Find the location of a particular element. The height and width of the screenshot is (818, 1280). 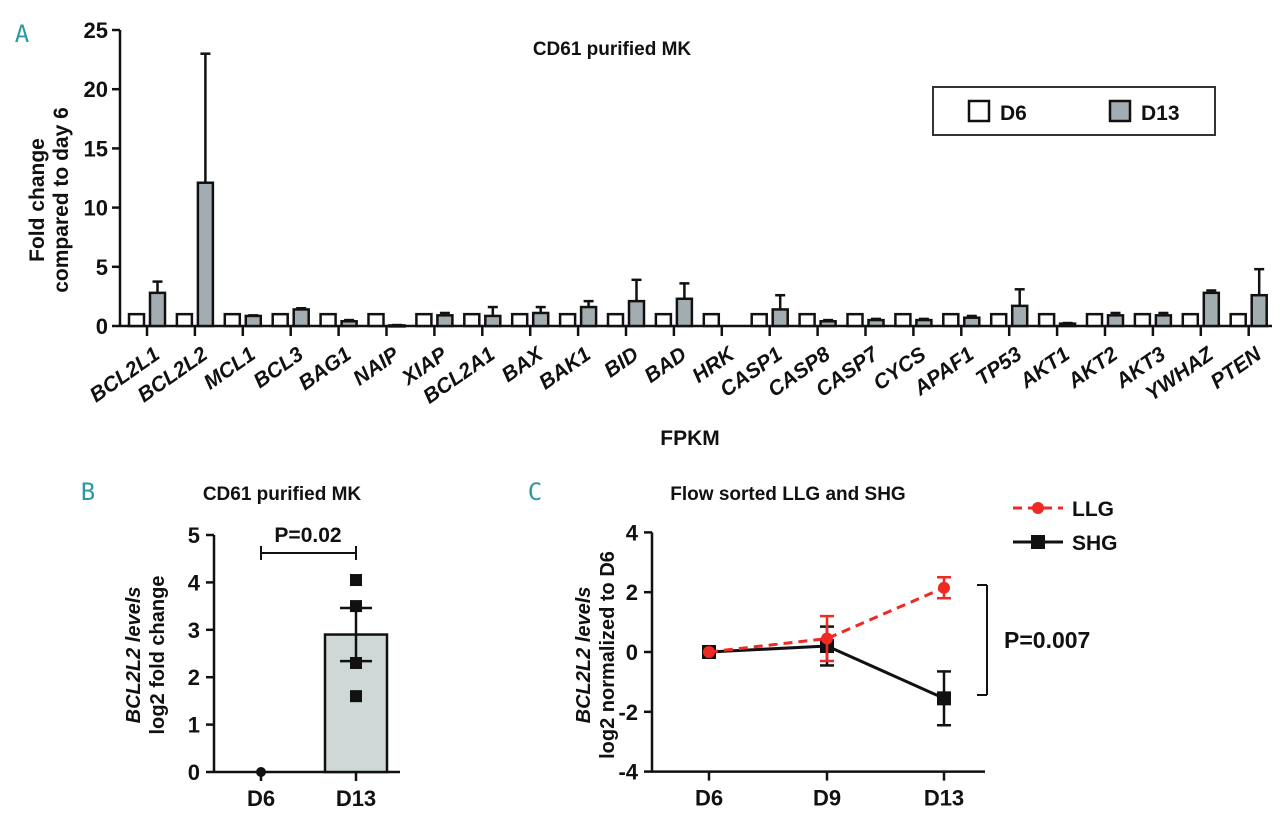

y-tick-label-c: 2 is located at coordinates (632, 592).